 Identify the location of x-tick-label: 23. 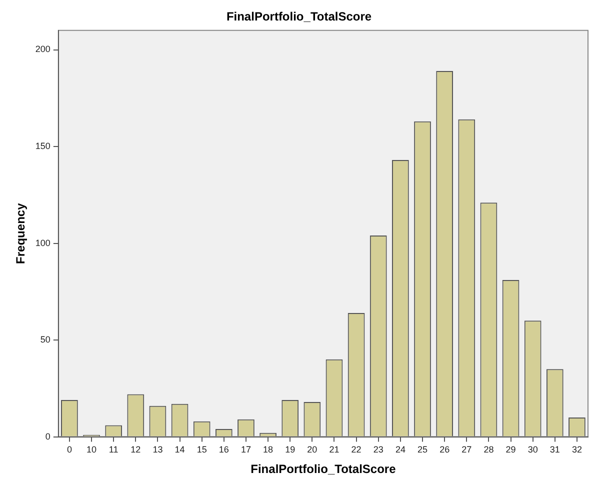
(378, 449).